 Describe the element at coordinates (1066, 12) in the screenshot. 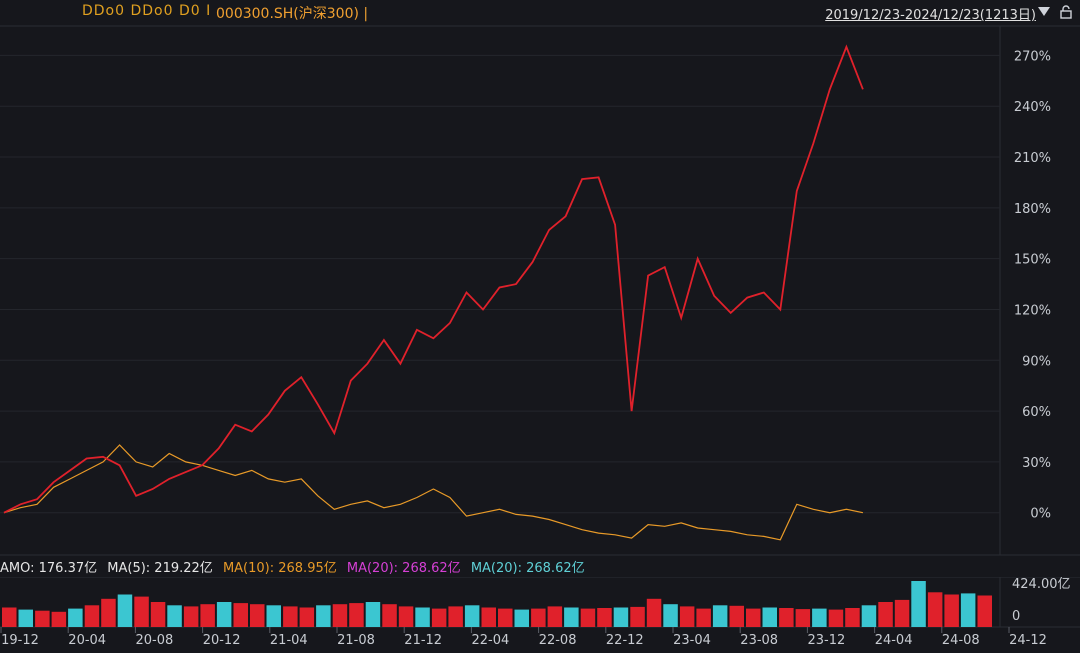

I see `lock-icon` at that location.